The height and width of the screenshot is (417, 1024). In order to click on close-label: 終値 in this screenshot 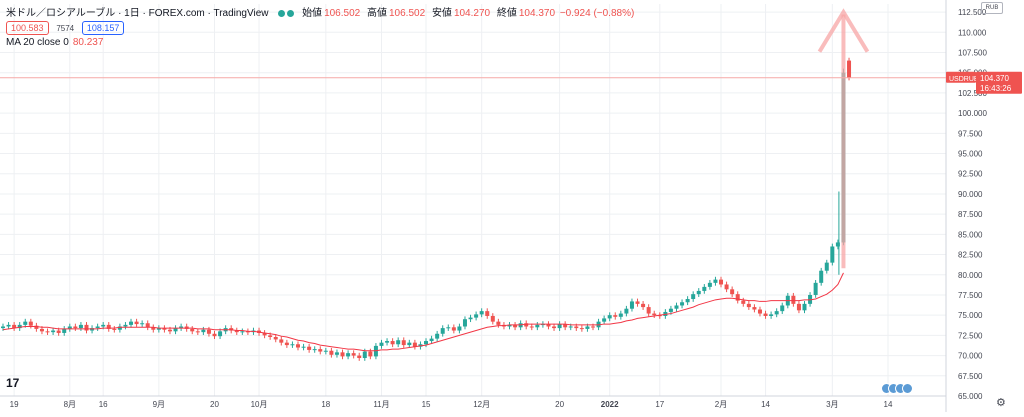, I will do `click(506, 13)`.